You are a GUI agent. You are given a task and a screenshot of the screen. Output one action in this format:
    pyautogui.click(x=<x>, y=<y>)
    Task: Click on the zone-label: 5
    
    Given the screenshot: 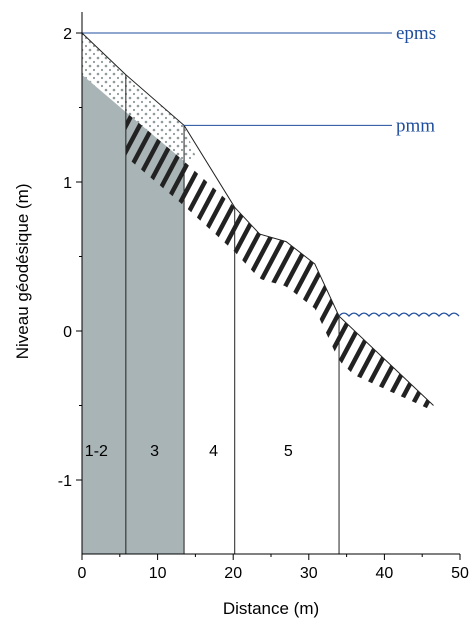 What is the action you would take?
    pyautogui.click(x=288, y=451)
    